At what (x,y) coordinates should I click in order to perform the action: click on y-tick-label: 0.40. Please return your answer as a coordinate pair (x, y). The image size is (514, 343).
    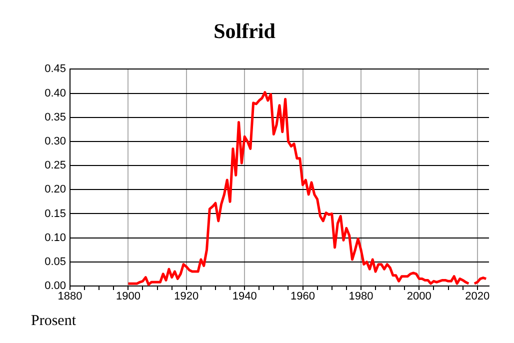
    Looking at the image, I should click on (55, 93).